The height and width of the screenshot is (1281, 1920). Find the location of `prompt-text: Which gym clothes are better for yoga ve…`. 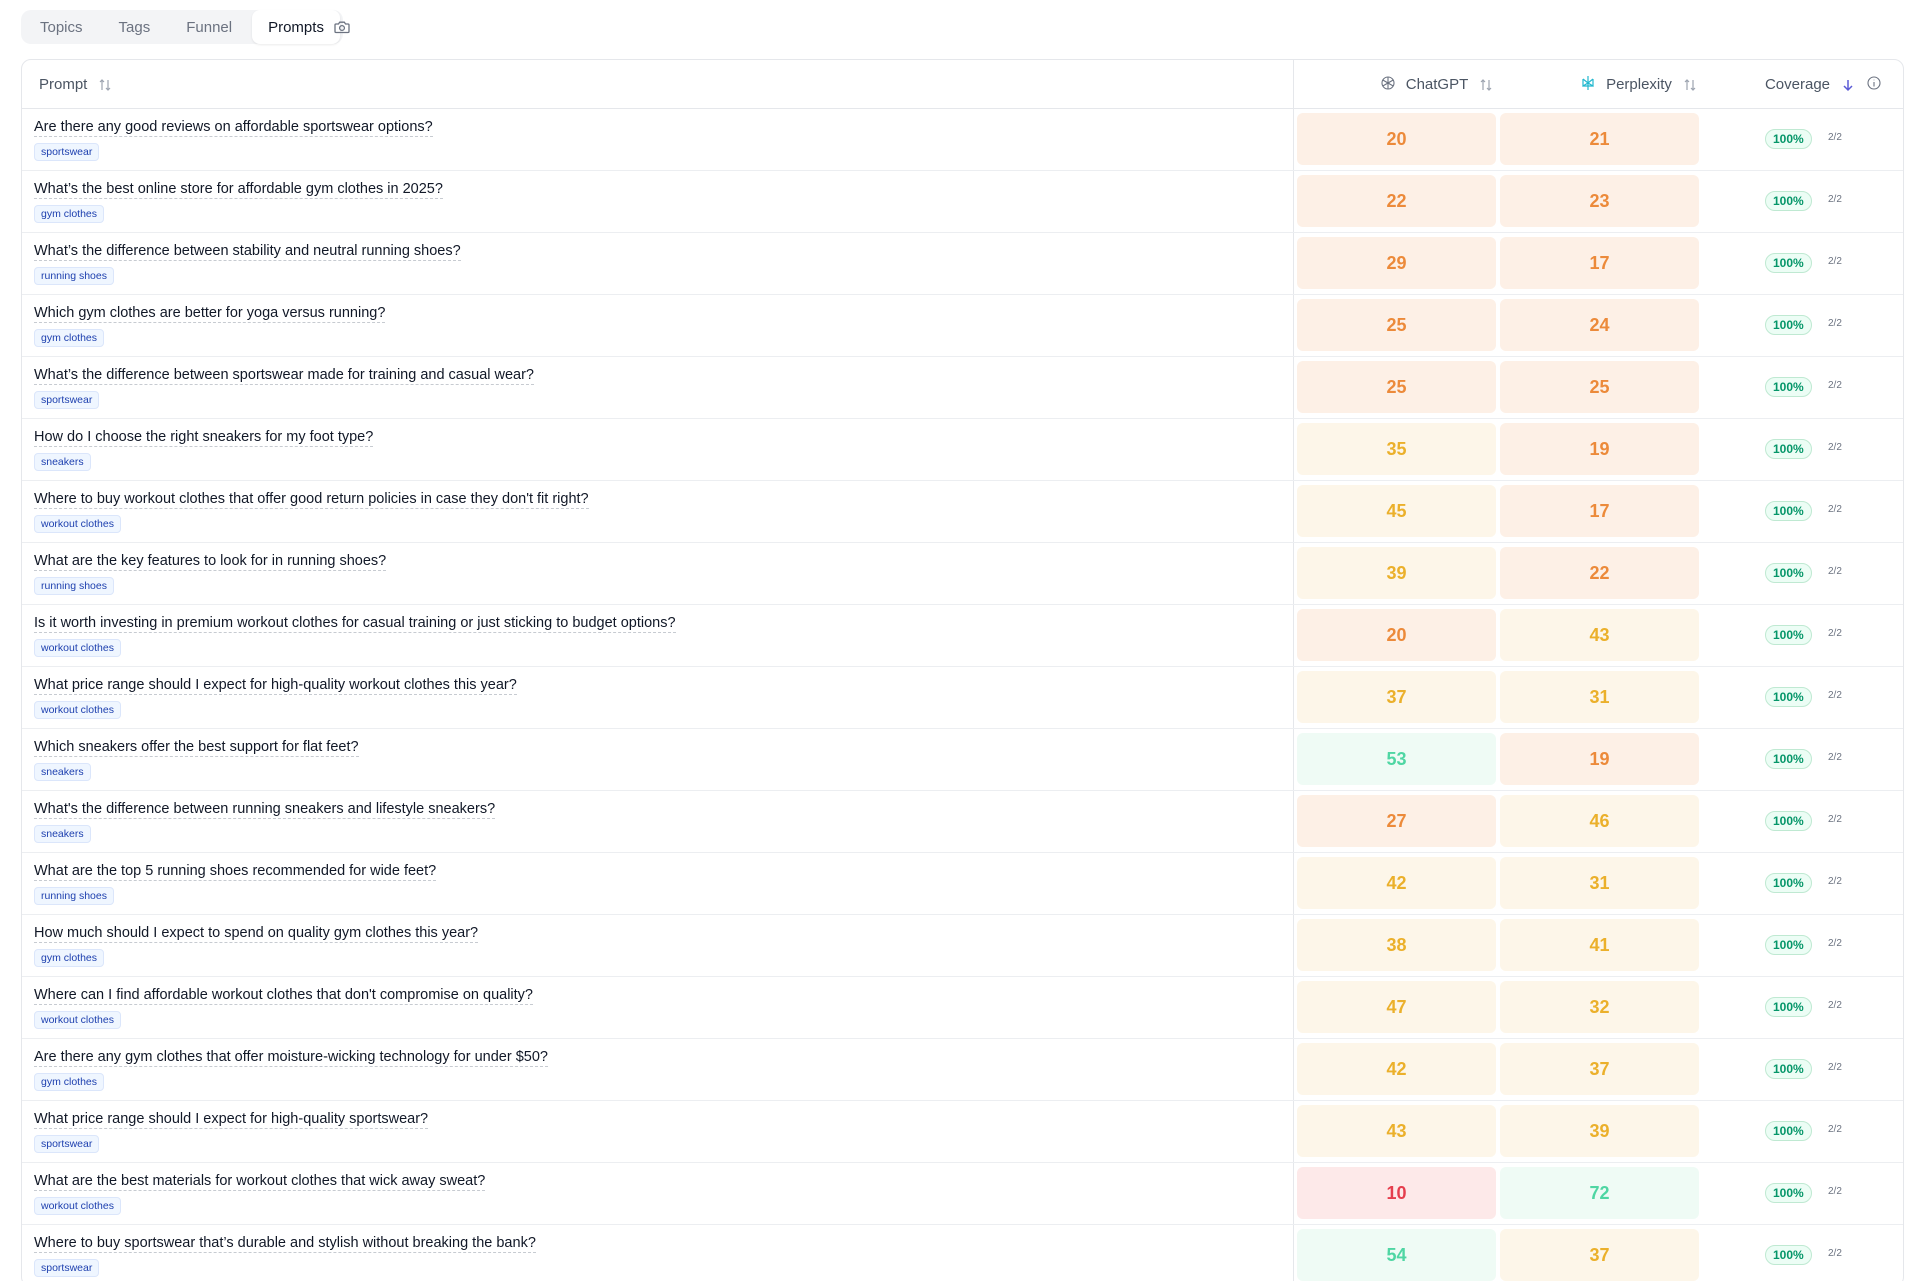

prompt-text: Which gym clothes are better for yoga ve… is located at coordinates (210, 314).